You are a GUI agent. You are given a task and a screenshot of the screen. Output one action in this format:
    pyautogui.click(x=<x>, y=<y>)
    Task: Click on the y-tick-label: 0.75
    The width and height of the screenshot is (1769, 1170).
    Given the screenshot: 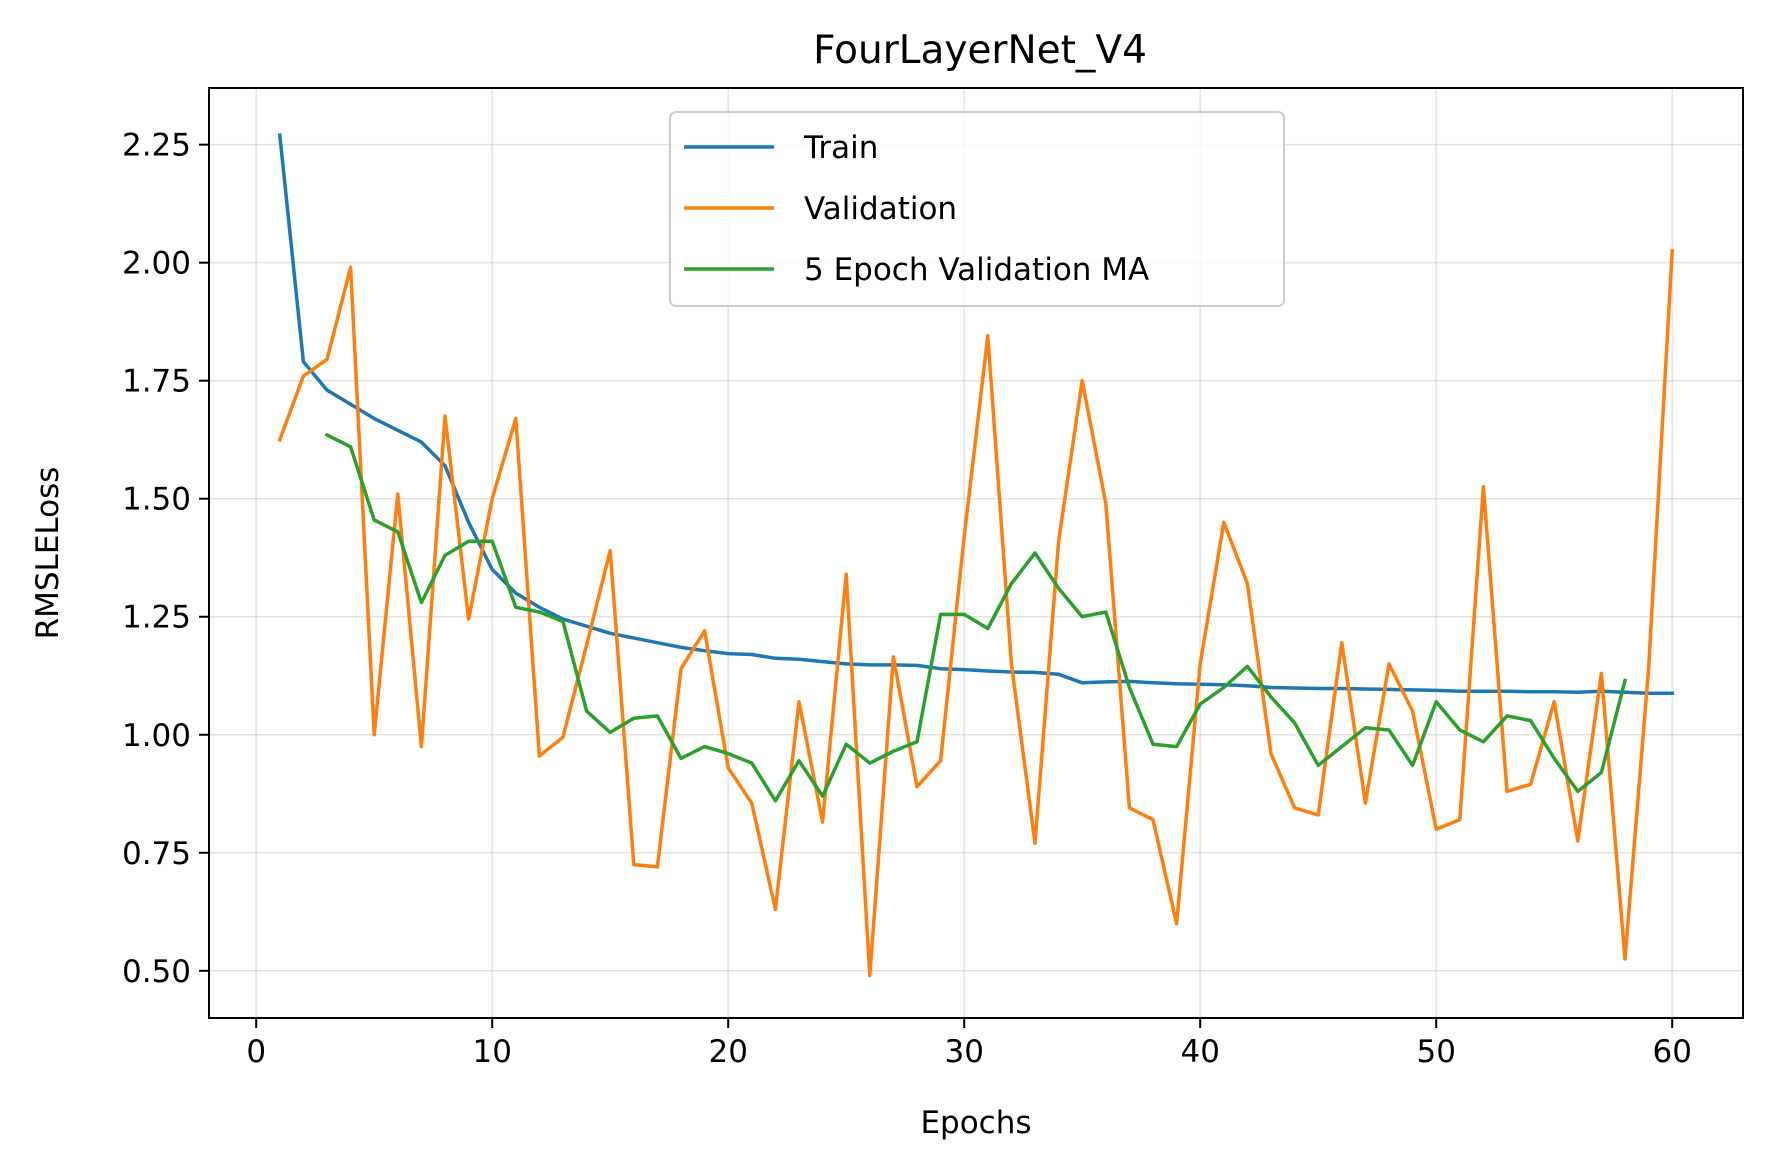 What is the action you would take?
    pyautogui.click(x=156, y=854)
    